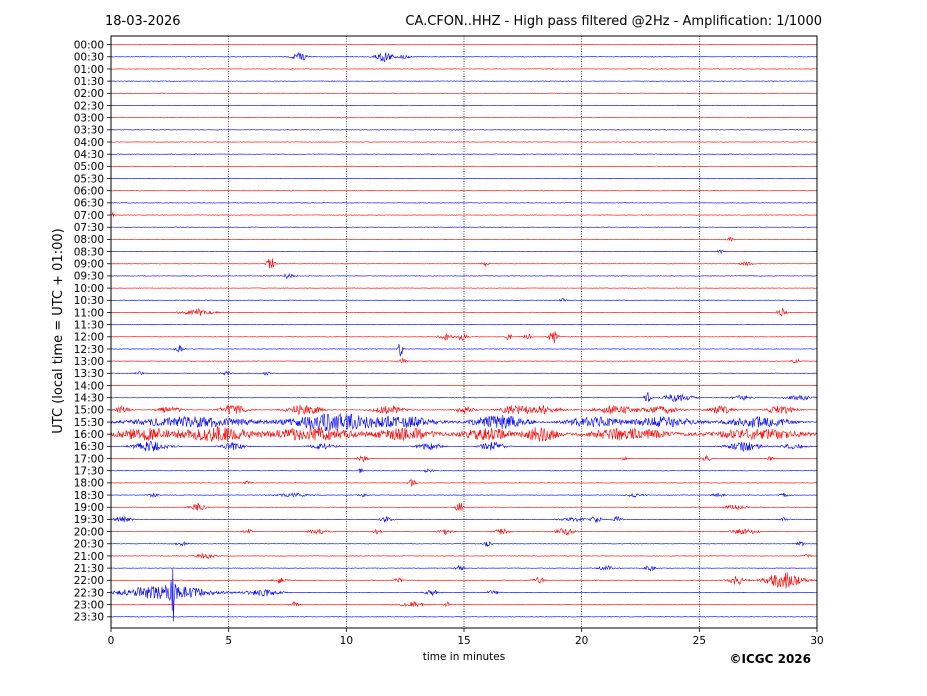 The image size is (927, 696). Describe the element at coordinates (770, 659) in the screenshot. I see `copyright-label: ©ICGC 2026` at that location.